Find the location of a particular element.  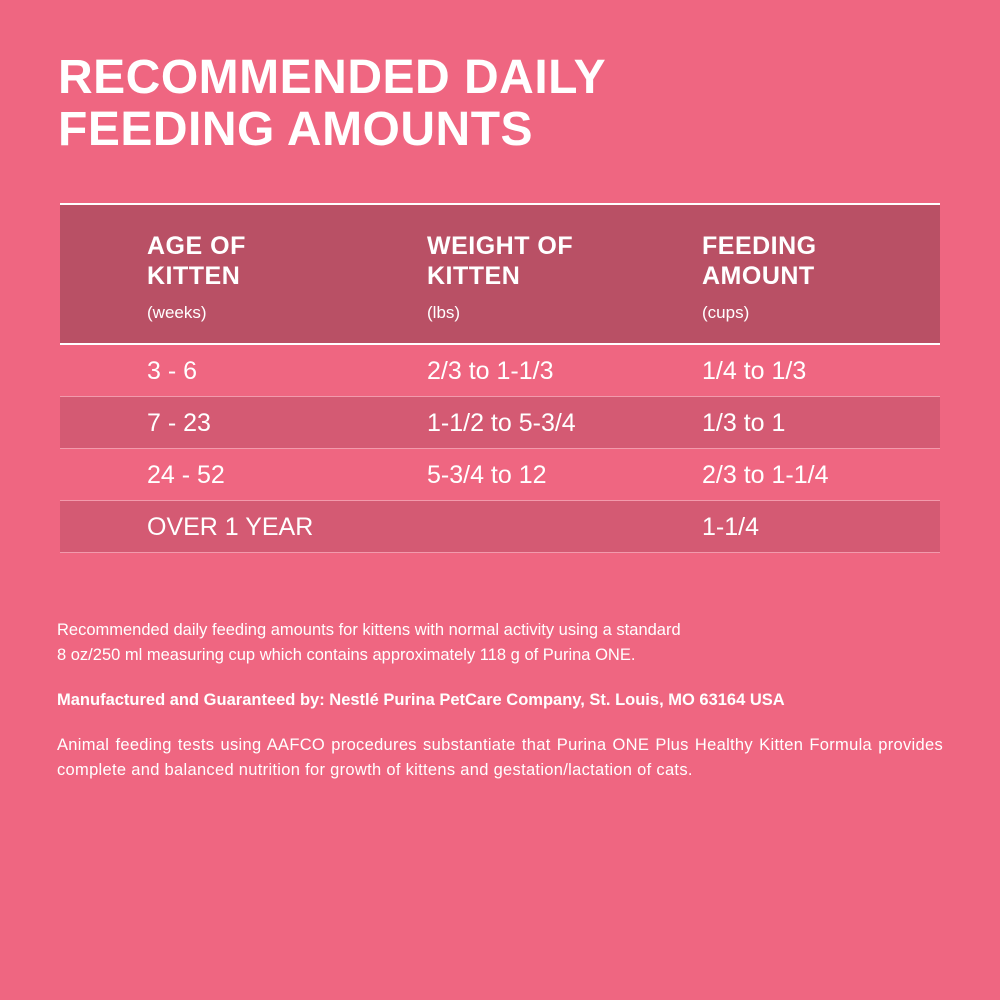

page-title: RECOMMENDED DAILY FEEDING AMOUNTS is located at coordinates (332, 104).